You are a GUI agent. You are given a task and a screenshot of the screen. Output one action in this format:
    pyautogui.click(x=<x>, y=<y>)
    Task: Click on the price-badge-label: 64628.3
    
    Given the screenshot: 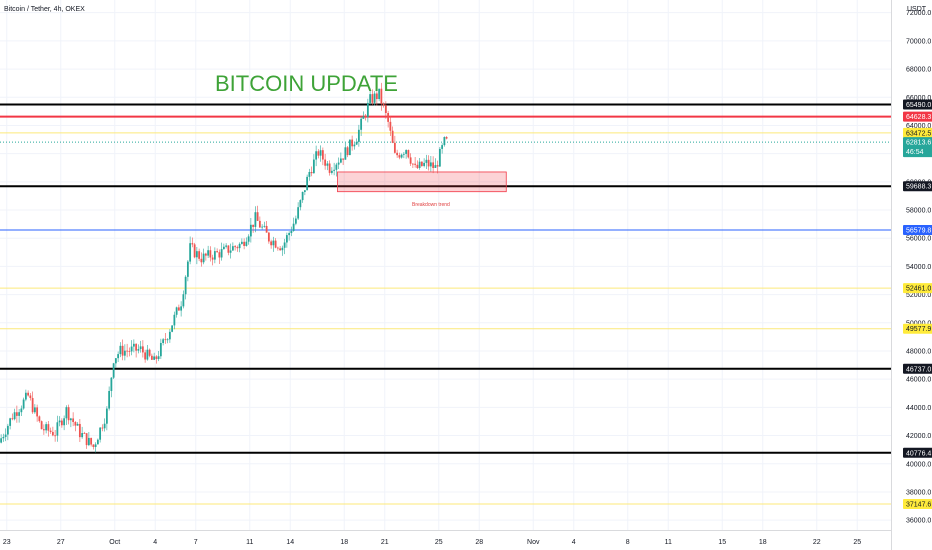 What is the action you would take?
    pyautogui.click(x=918, y=117)
    